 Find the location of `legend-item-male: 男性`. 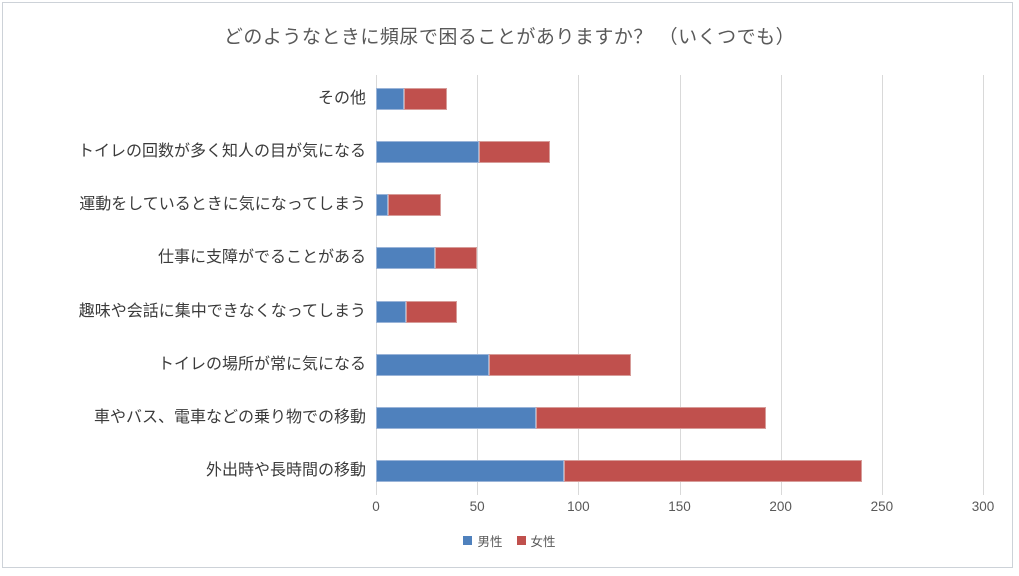

legend-item-male: 男性 is located at coordinates (483, 540).